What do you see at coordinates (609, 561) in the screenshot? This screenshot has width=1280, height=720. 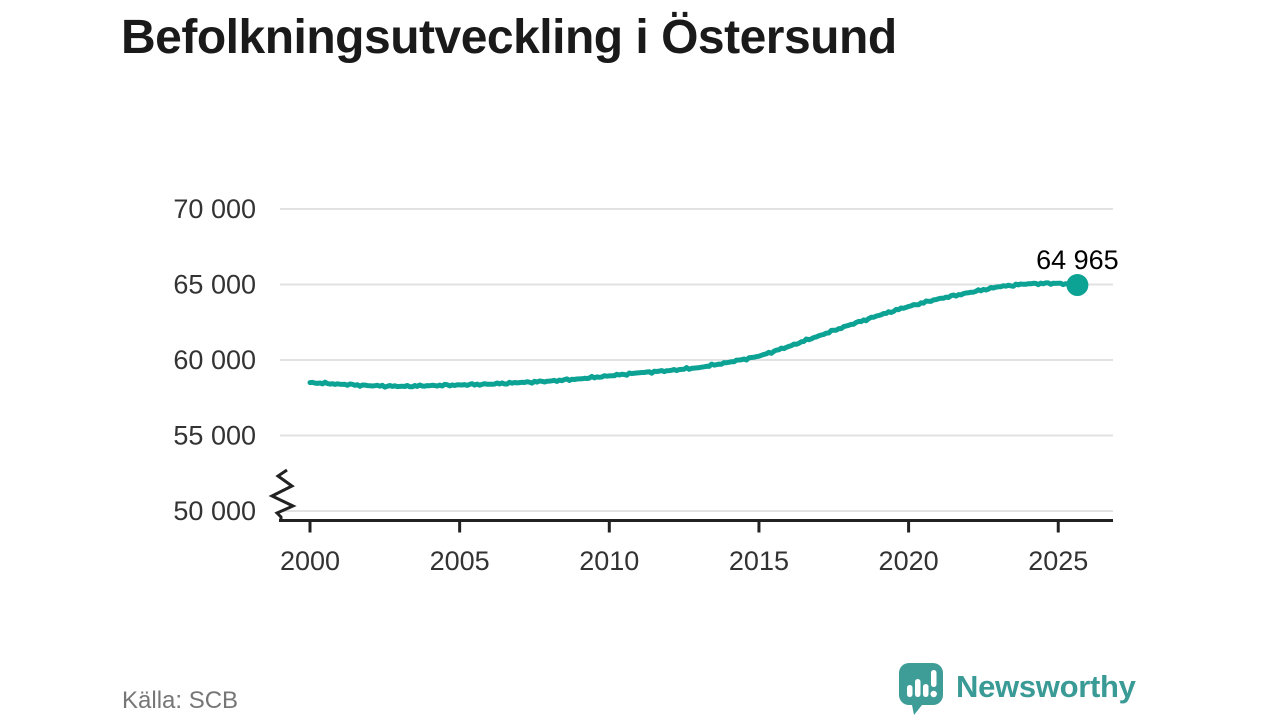 I see `x-tick-label: 2010` at bounding box center [609, 561].